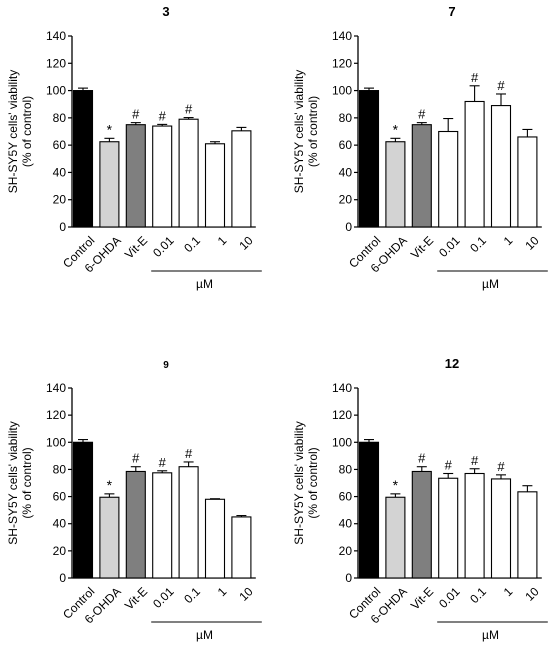 The image size is (550, 646). Describe the element at coordinates (166, 365) in the screenshot. I see `chart-title: 9` at that location.